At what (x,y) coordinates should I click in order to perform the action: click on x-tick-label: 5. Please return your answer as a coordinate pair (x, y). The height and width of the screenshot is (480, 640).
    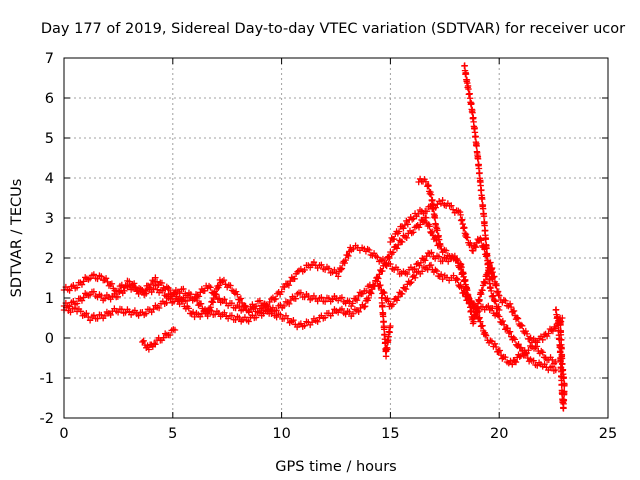
    Looking at the image, I should click on (172, 434).